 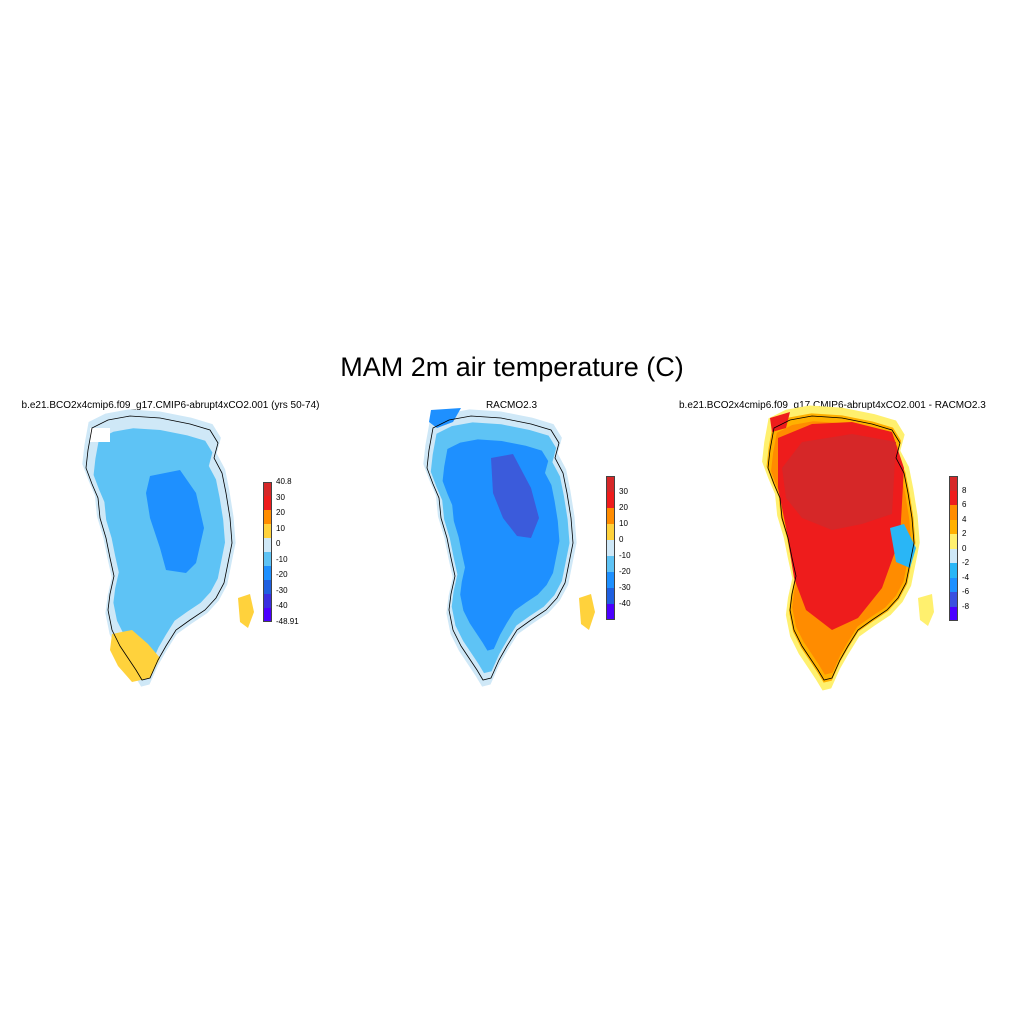 I want to click on field-gap, so click(x=100, y=435).